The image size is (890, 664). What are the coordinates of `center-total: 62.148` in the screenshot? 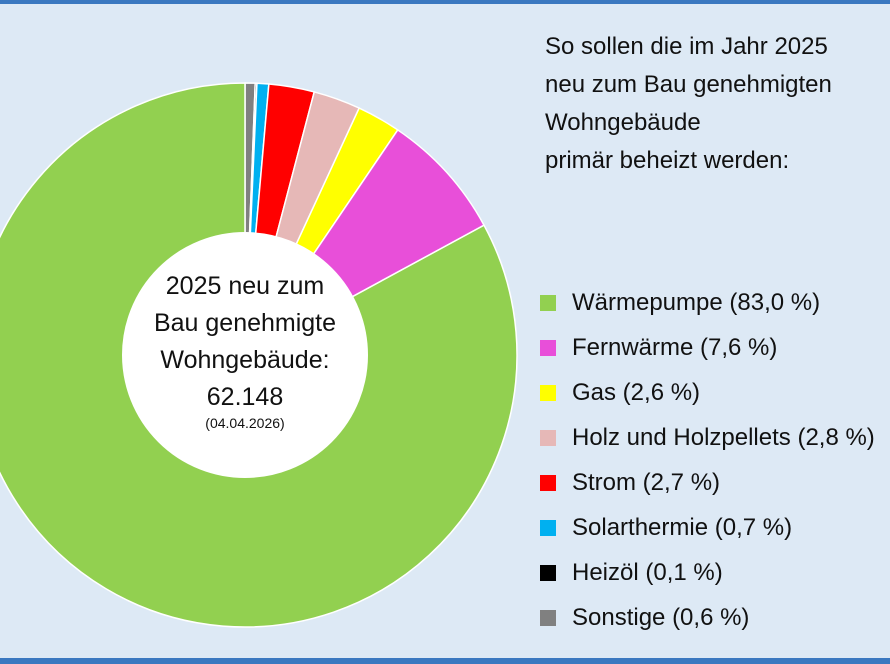 It's located at (245, 397).